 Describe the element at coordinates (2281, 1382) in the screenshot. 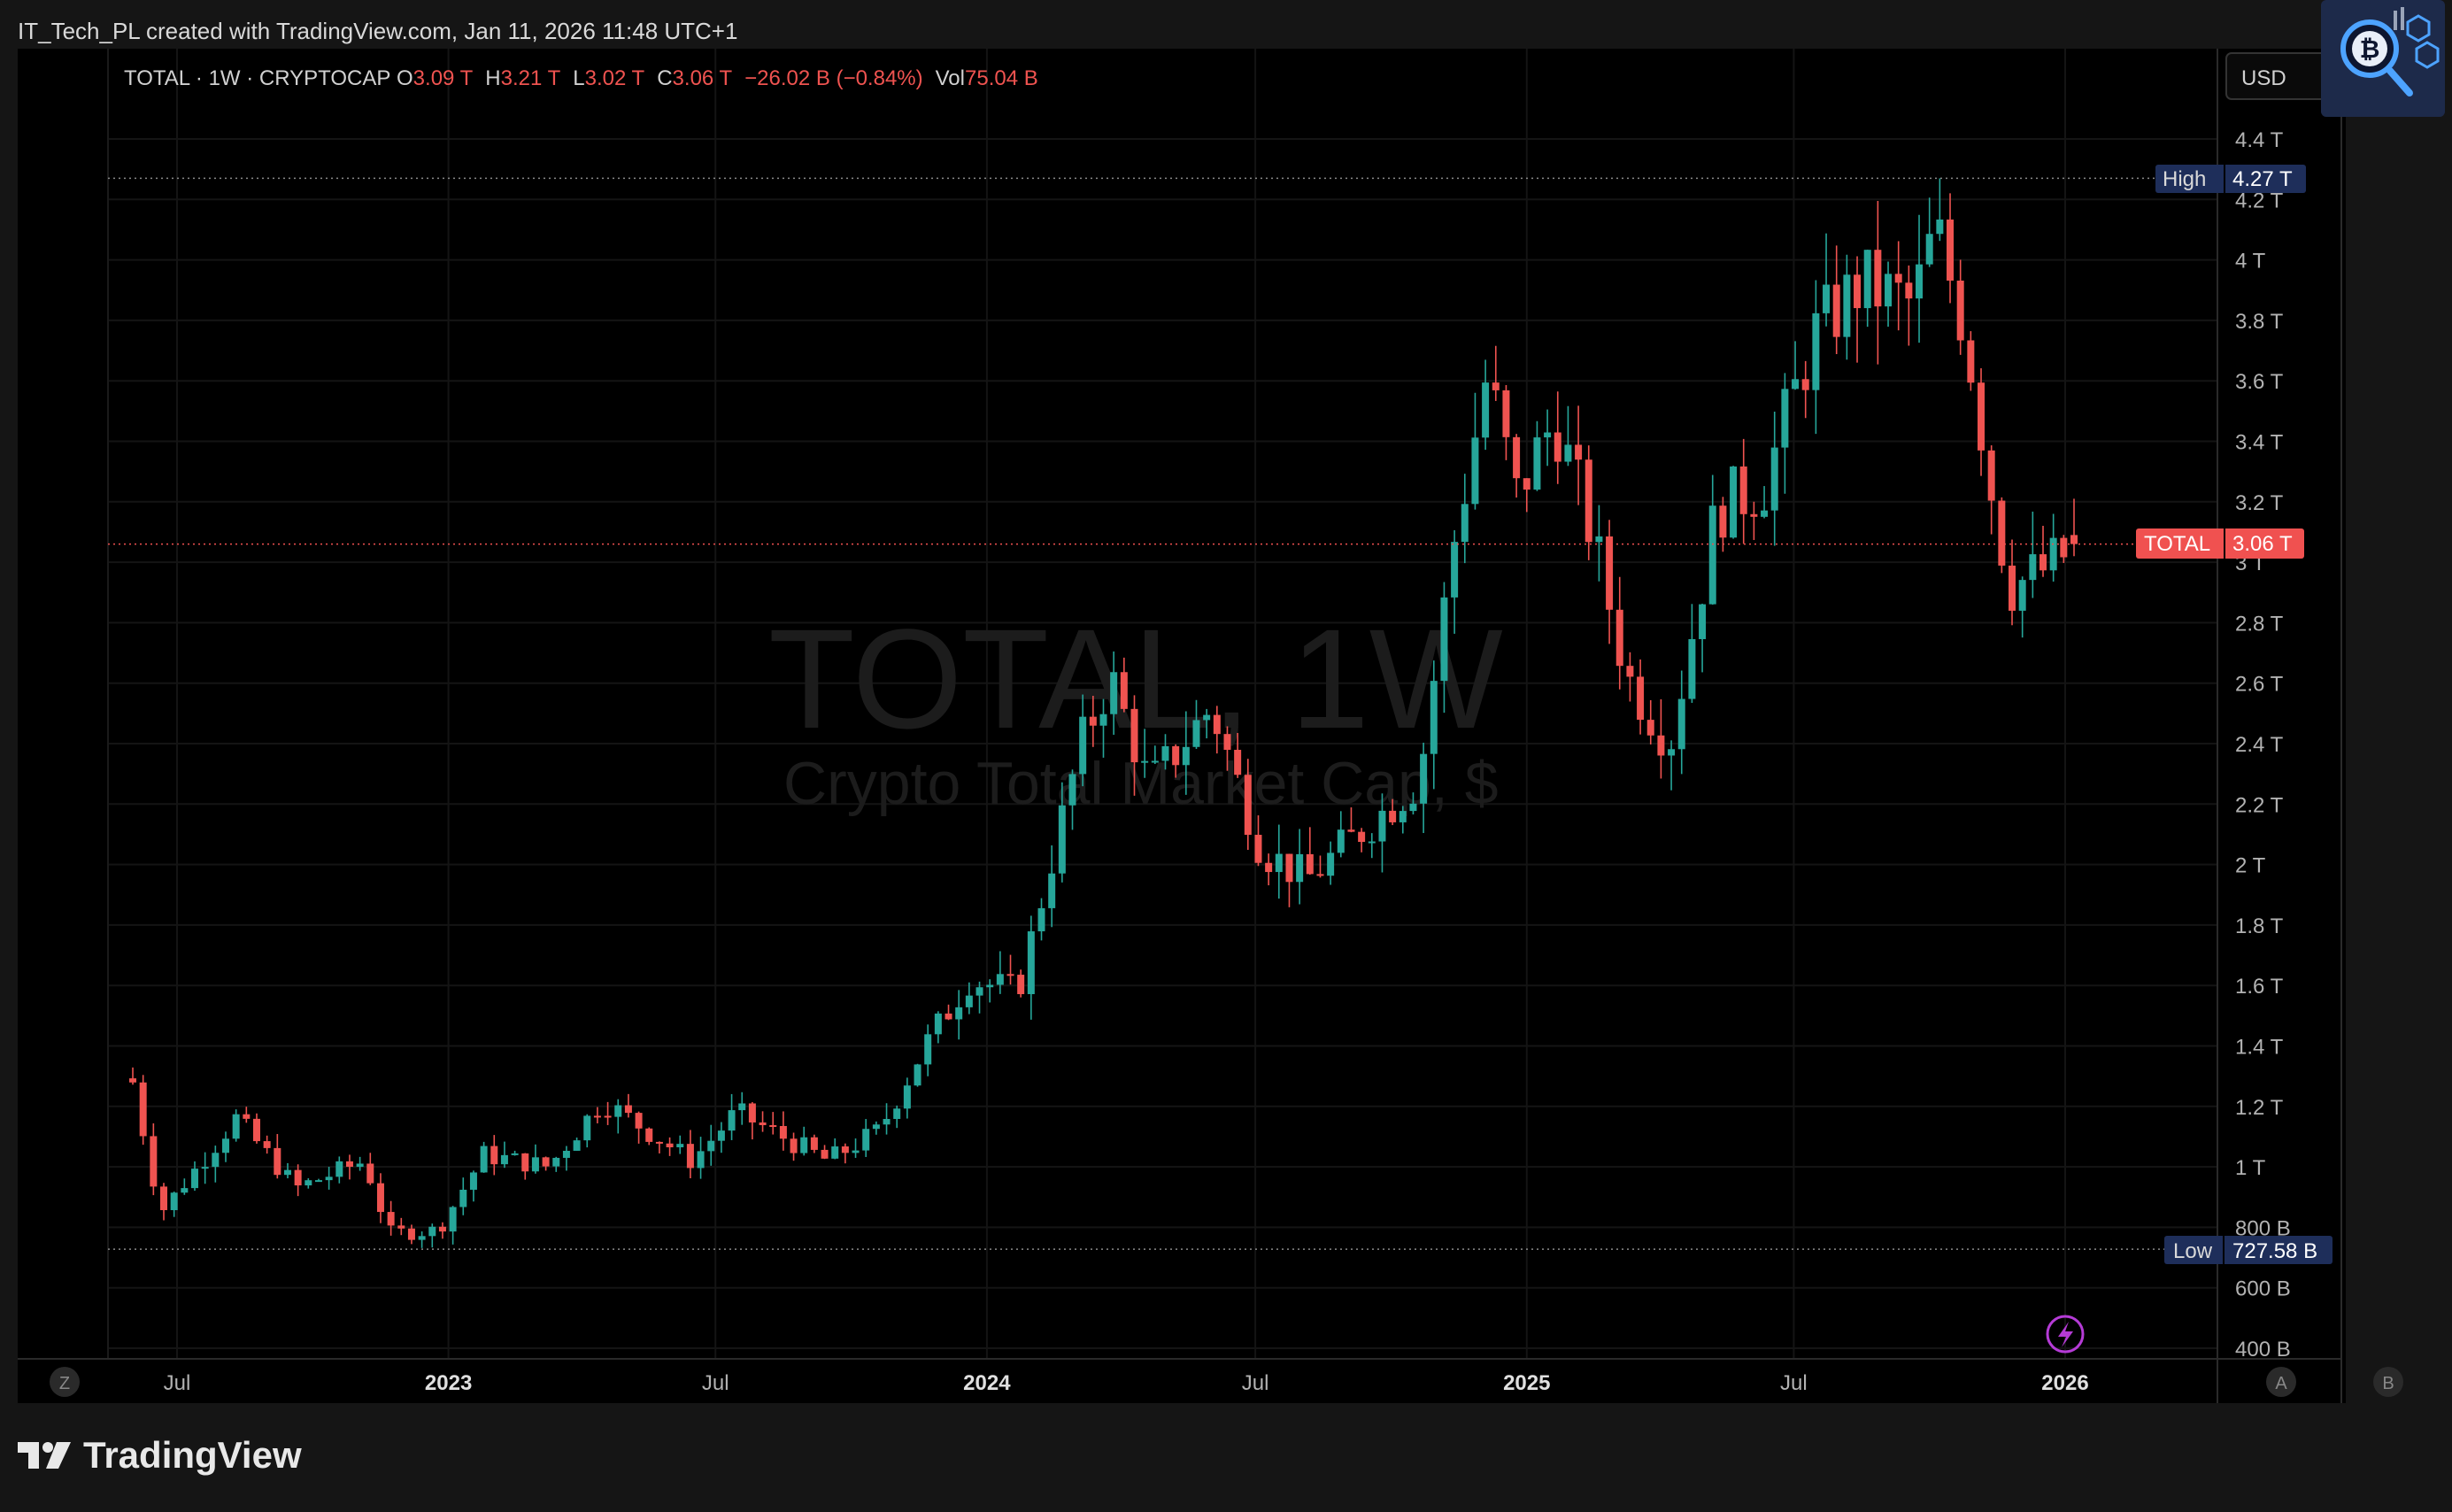

I see `auto-scale-button: A` at that location.